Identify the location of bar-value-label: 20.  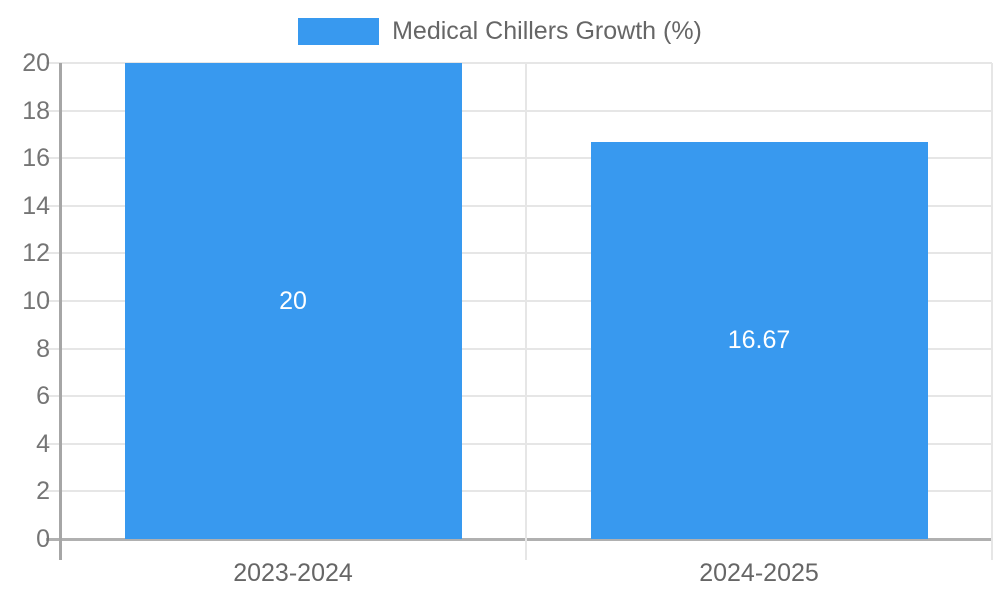
(293, 300).